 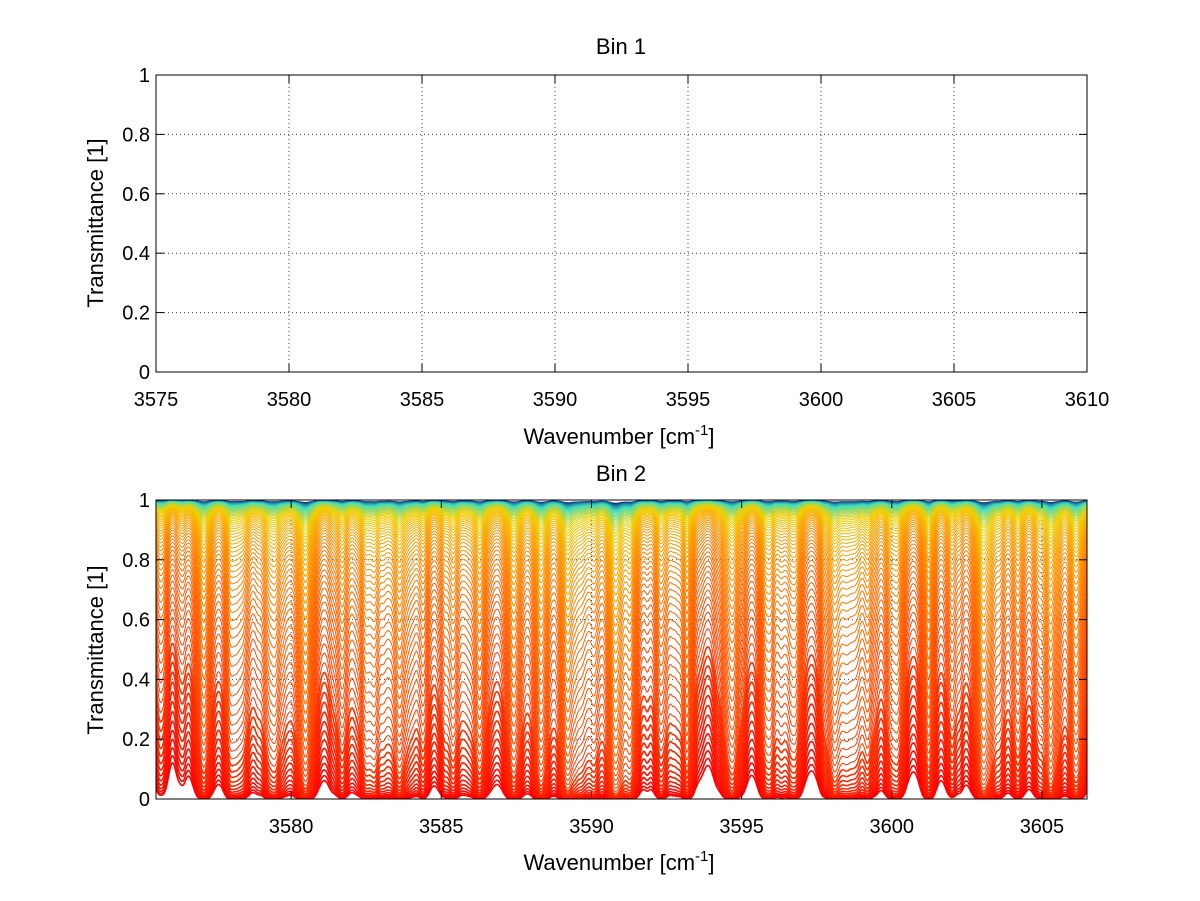 What do you see at coordinates (621, 473) in the screenshot?
I see `plot-title-bin-2: Bin 2` at bounding box center [621, 473].